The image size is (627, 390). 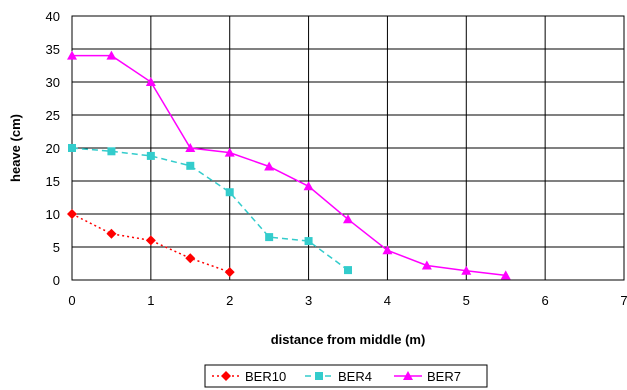 I want to click on y-tick-label: 0, so click(x=56, y=280).